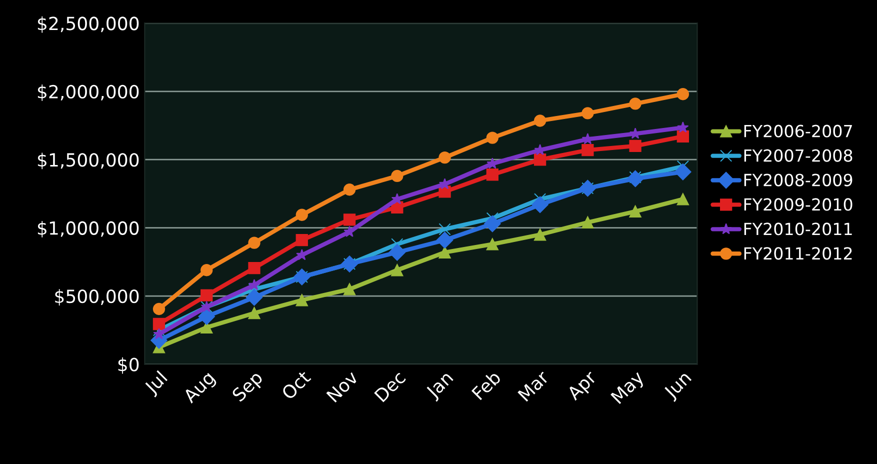 Image resolution: width=877 pixels, height=464 pixels. Describe the element at coordinates (88, 92) in the screenshot. I see `y-tick-label: $2,000,000` at that location.